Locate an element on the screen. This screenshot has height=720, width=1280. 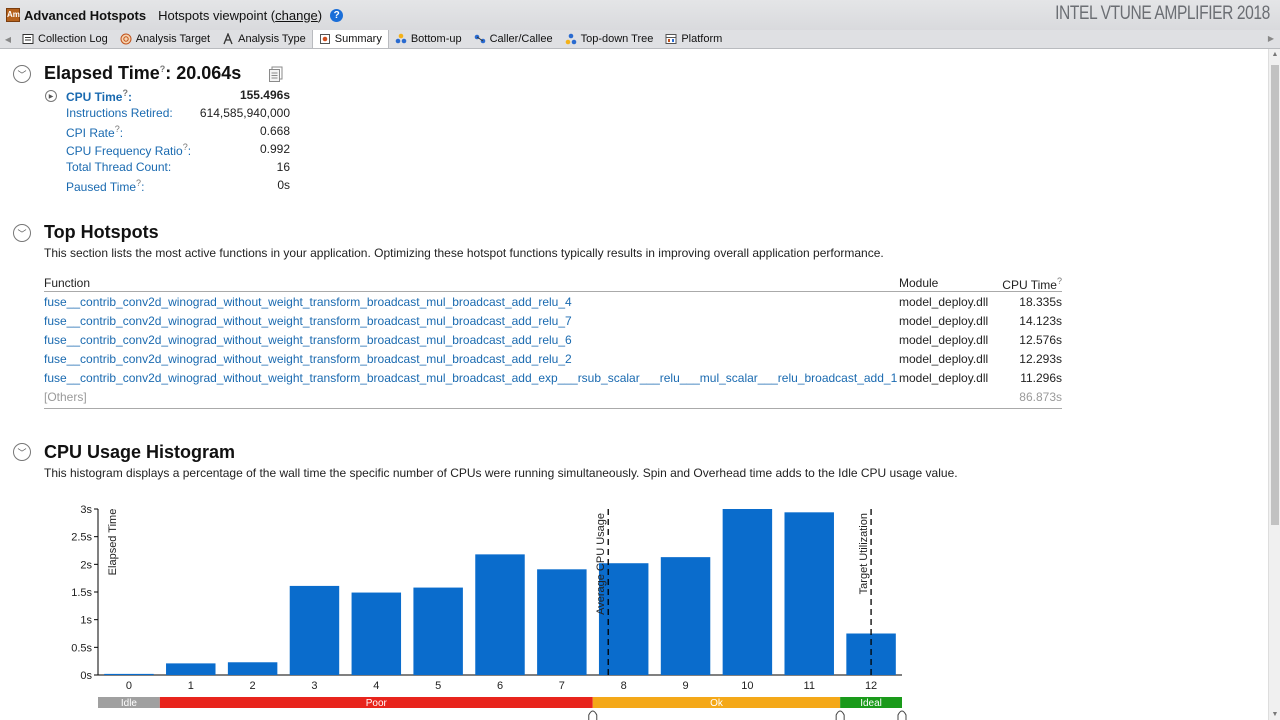
metric-cpu-time: CPU Time?: 155.496s is located at coordinates (178, 97).